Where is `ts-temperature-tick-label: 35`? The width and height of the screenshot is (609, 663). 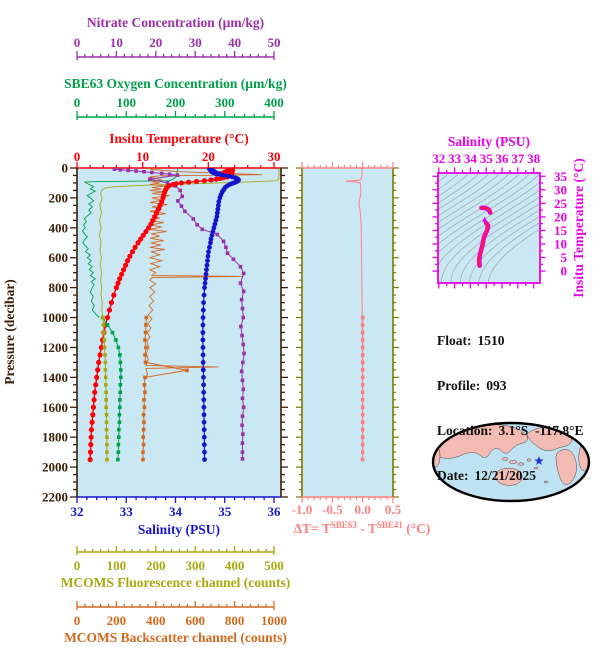
ts-temperature-tick-label: 35 is located at coordinates (561, 176).